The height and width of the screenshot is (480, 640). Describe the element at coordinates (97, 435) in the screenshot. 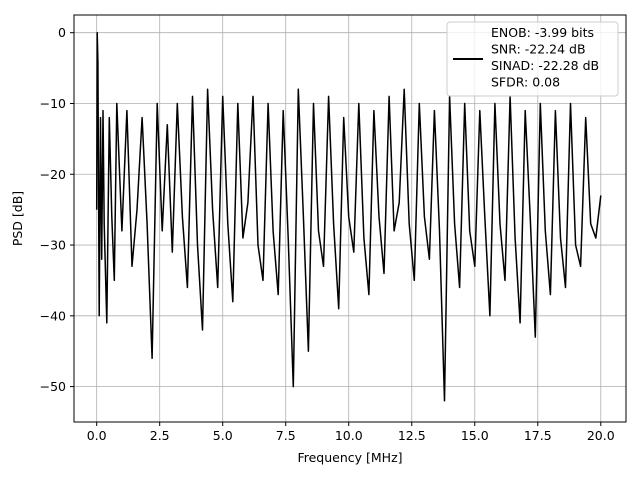

I see `x-tick-label: 0.0` at that location.